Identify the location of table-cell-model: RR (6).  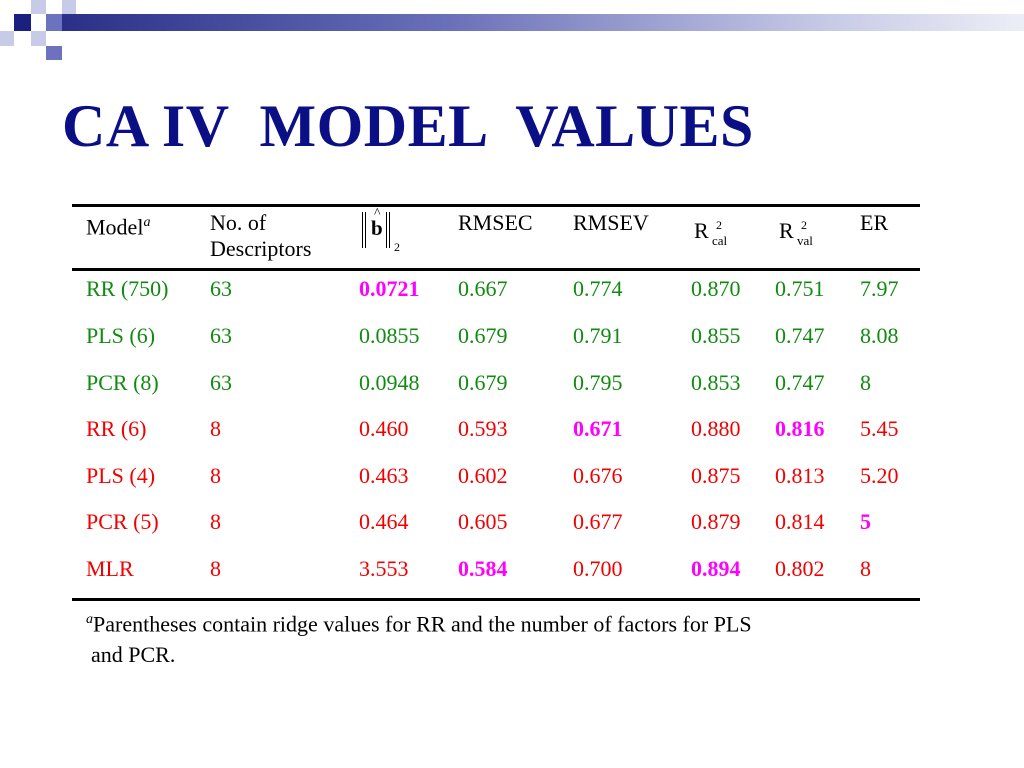
(116, 428).